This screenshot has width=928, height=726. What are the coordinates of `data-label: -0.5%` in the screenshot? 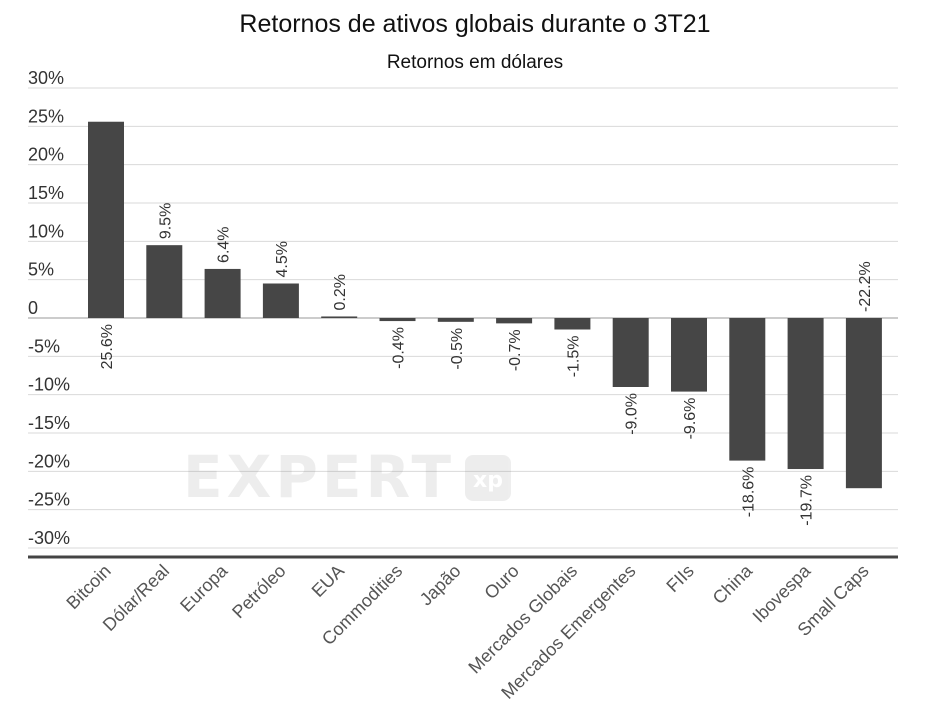 It's located at (457, 349).